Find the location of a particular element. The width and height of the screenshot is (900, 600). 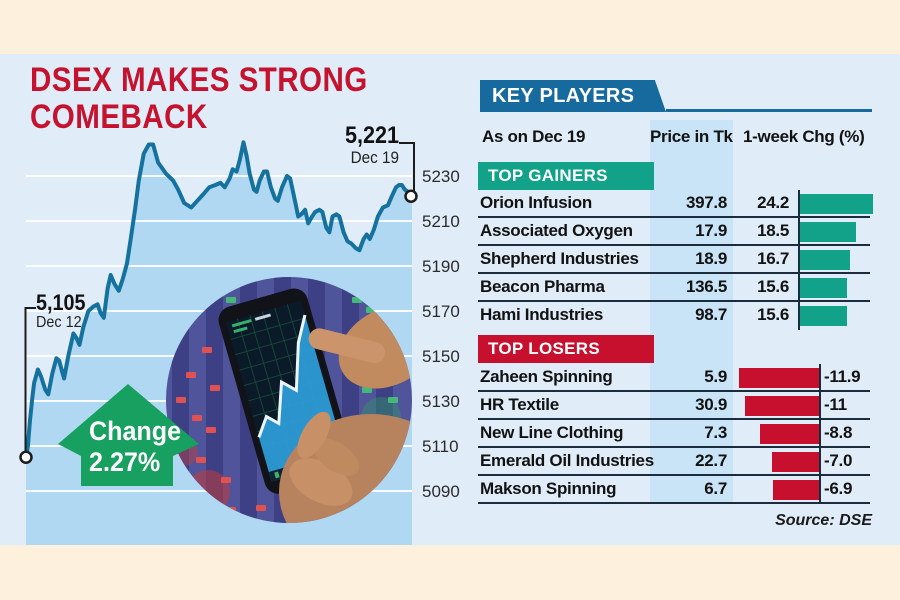

y-axis-tick-label: 5210 is located at coordinates (441, 221).